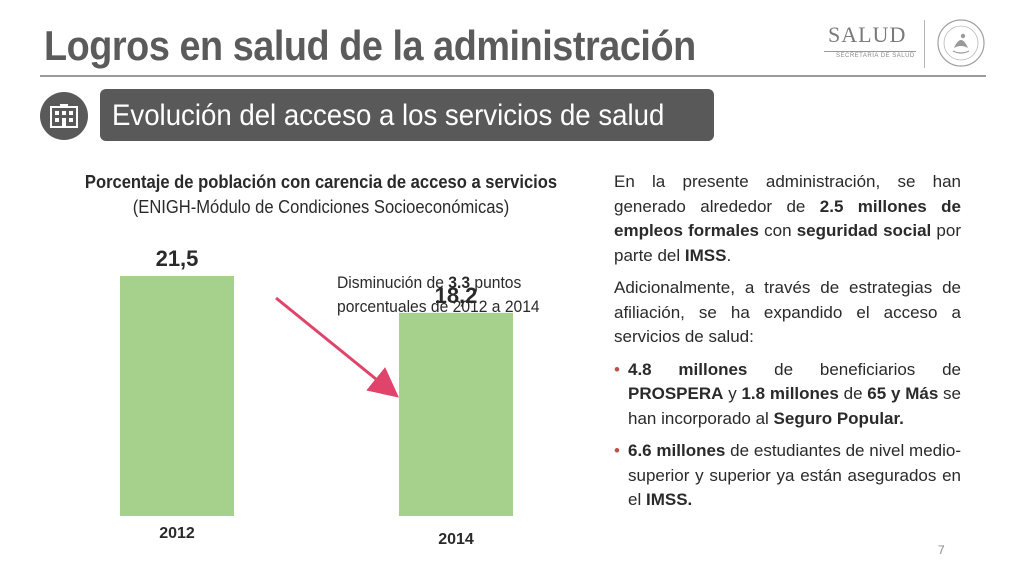 This screenshot has width=1024, height=576. What do you see at coordinates (795, 406) in the screenshot?
I see `b1-text-4: se han incorporado al` at bounding box center [795, 406].